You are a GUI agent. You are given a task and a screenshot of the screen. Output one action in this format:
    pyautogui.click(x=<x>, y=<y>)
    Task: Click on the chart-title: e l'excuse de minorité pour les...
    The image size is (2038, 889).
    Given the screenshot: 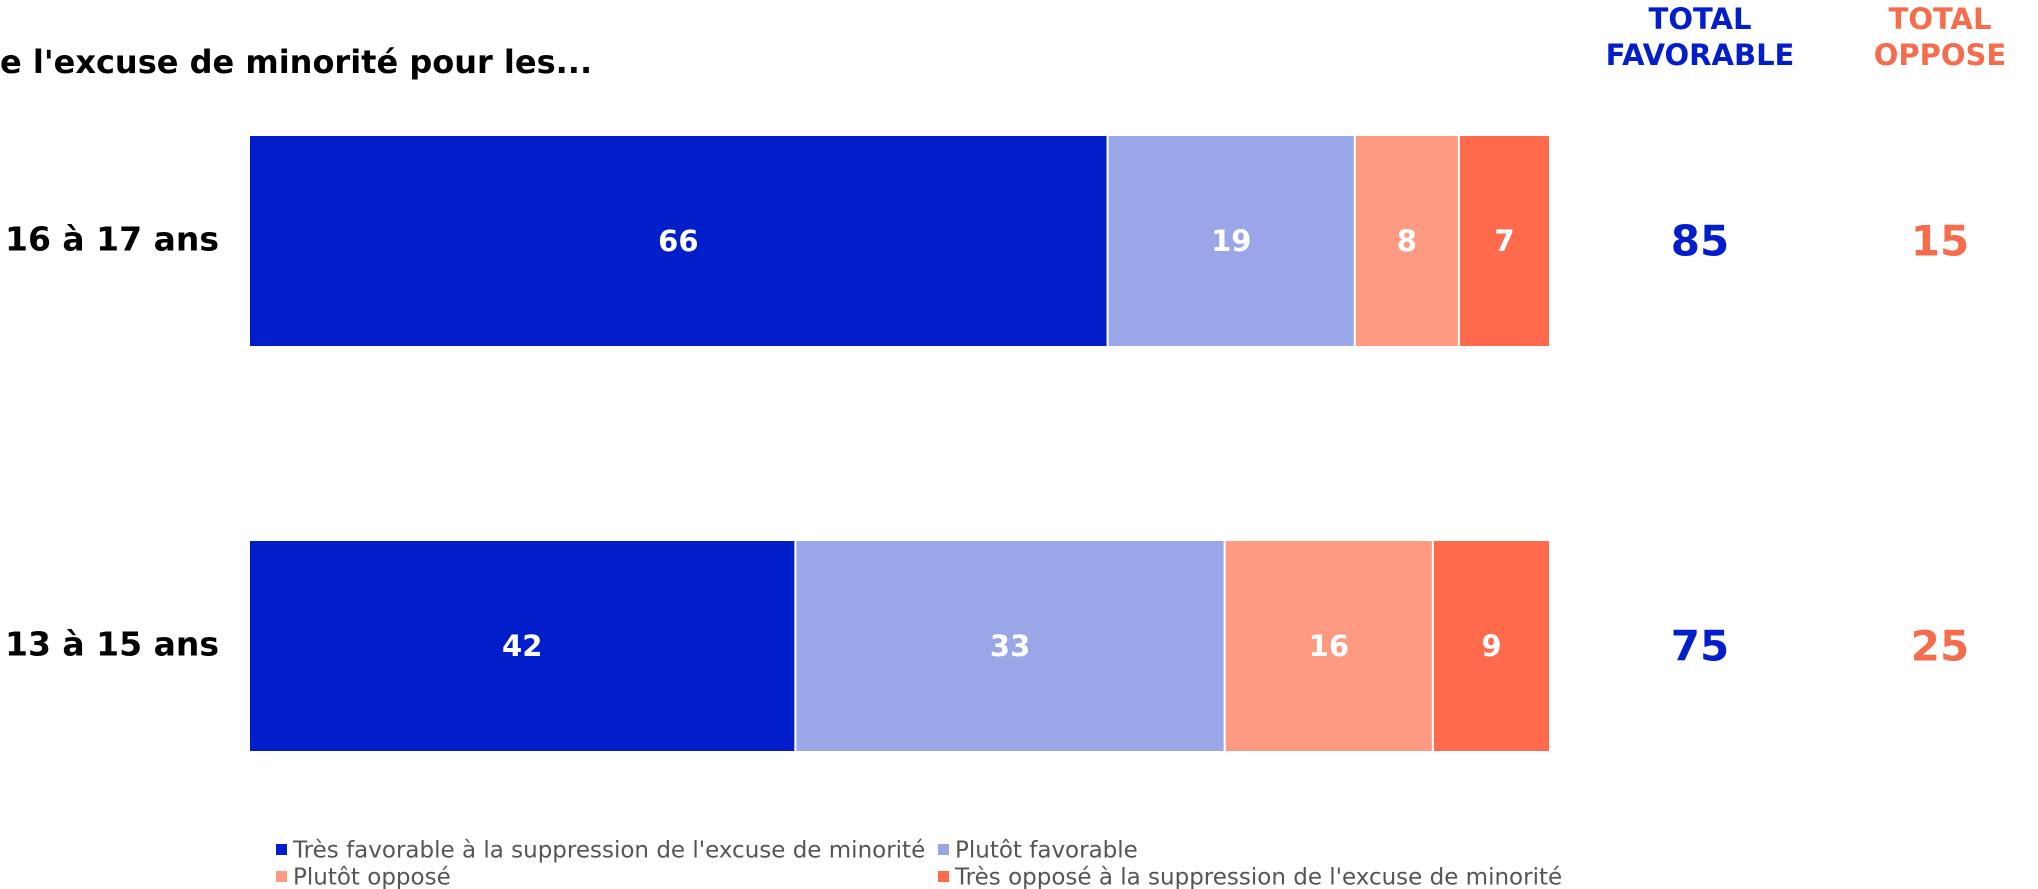 What is the action you would take?
    pyautogui.click(x=296, y=62)
    